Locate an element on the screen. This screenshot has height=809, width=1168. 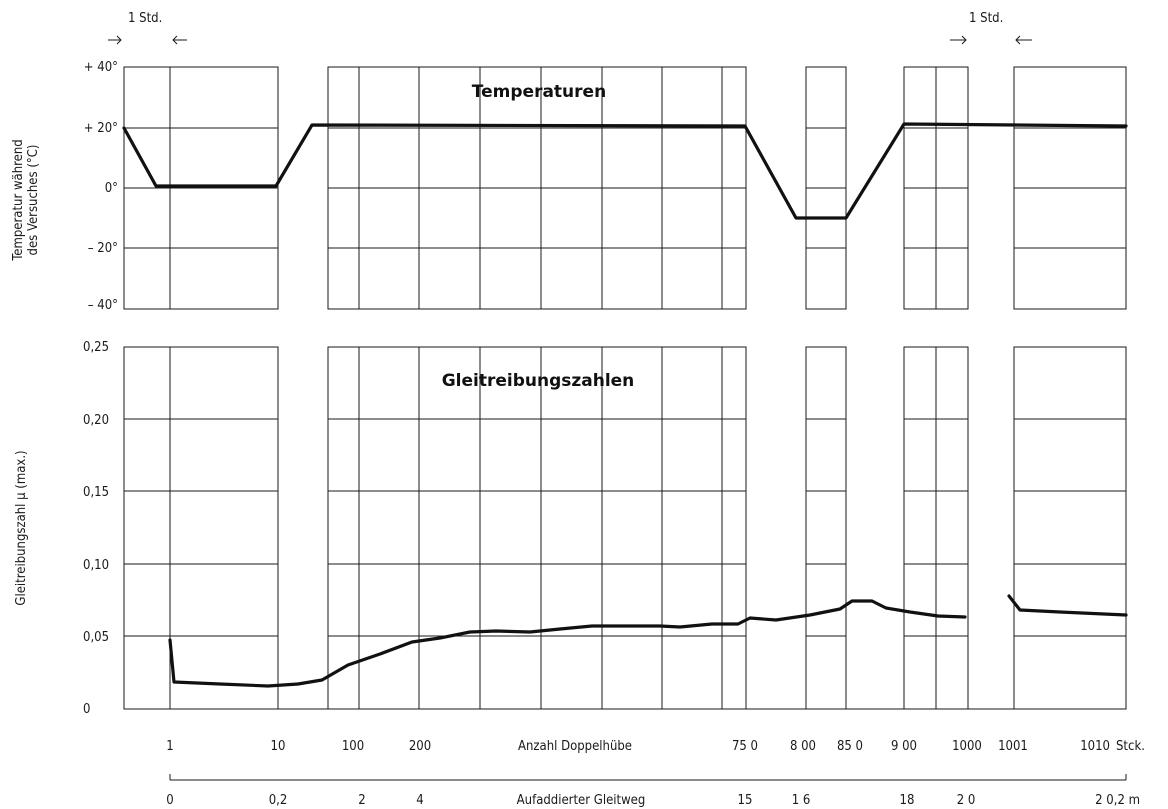
tick-label: 0,20 is located at coordinates (96, 420).